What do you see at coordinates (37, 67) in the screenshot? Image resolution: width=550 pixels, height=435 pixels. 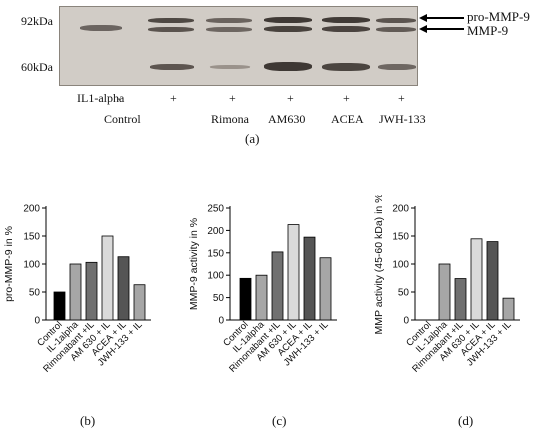 I see `marker-60kda: 60kDa` at bounding box center [37, 67].